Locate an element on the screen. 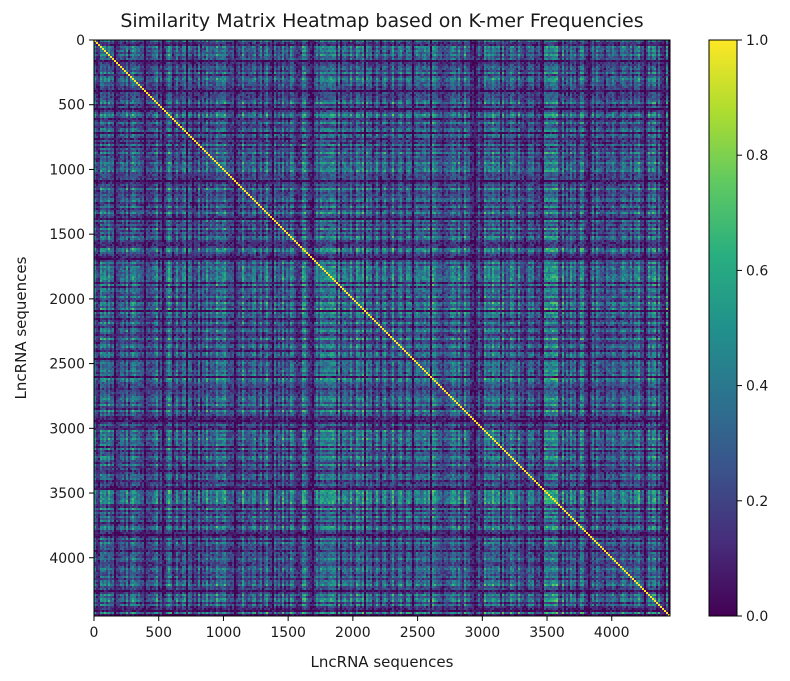 The height and width of the screenshot is (681, 790). y-tick-label: 1500 is located at coordinates (67, 235).